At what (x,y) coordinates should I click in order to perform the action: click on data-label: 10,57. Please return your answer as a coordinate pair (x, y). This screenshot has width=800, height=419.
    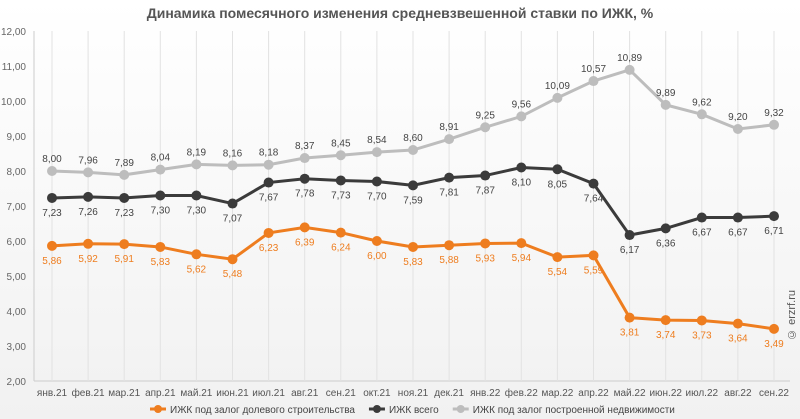
    Looking at the image, I should click on (593, 69).